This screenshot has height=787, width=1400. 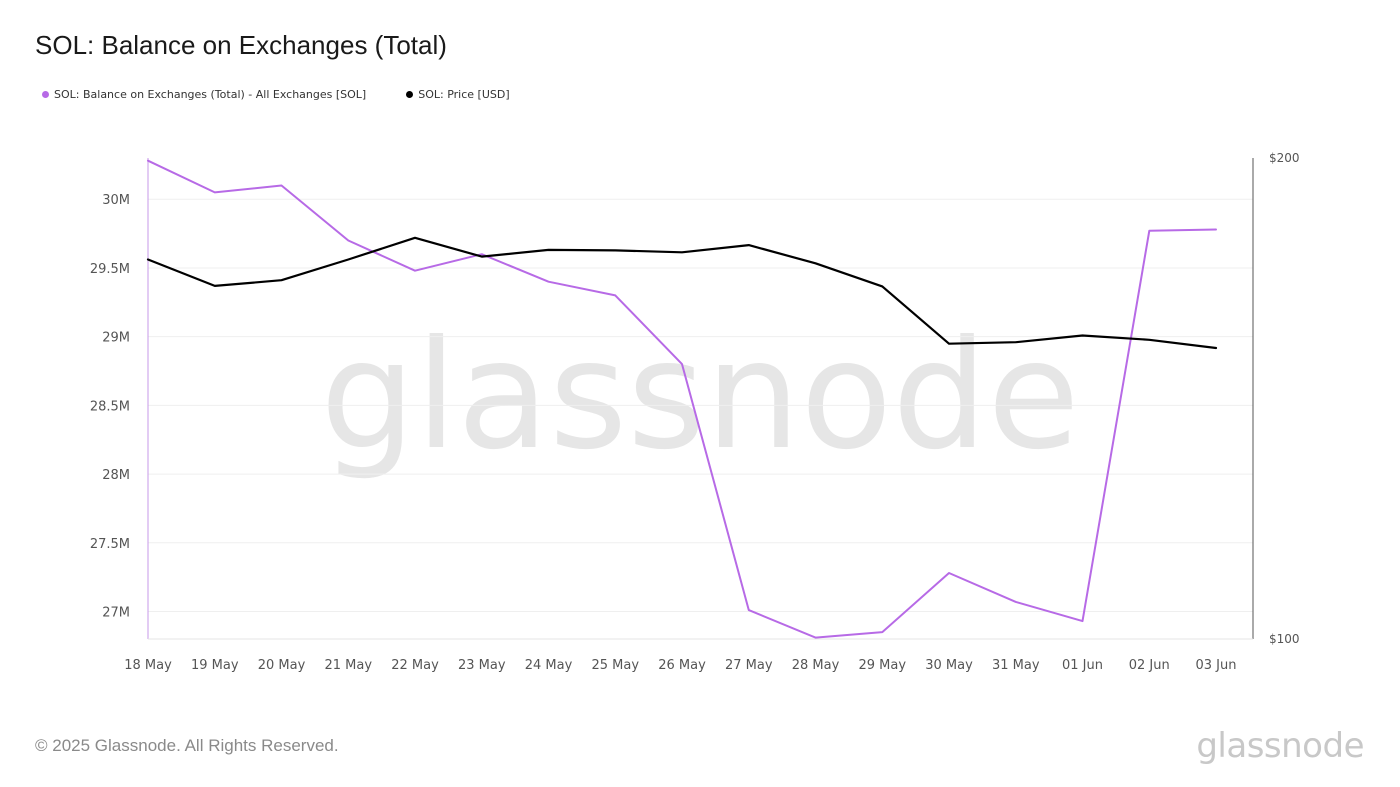 I want to click on x-tick-label: 01 Jun, so click(x=1082, y=665).